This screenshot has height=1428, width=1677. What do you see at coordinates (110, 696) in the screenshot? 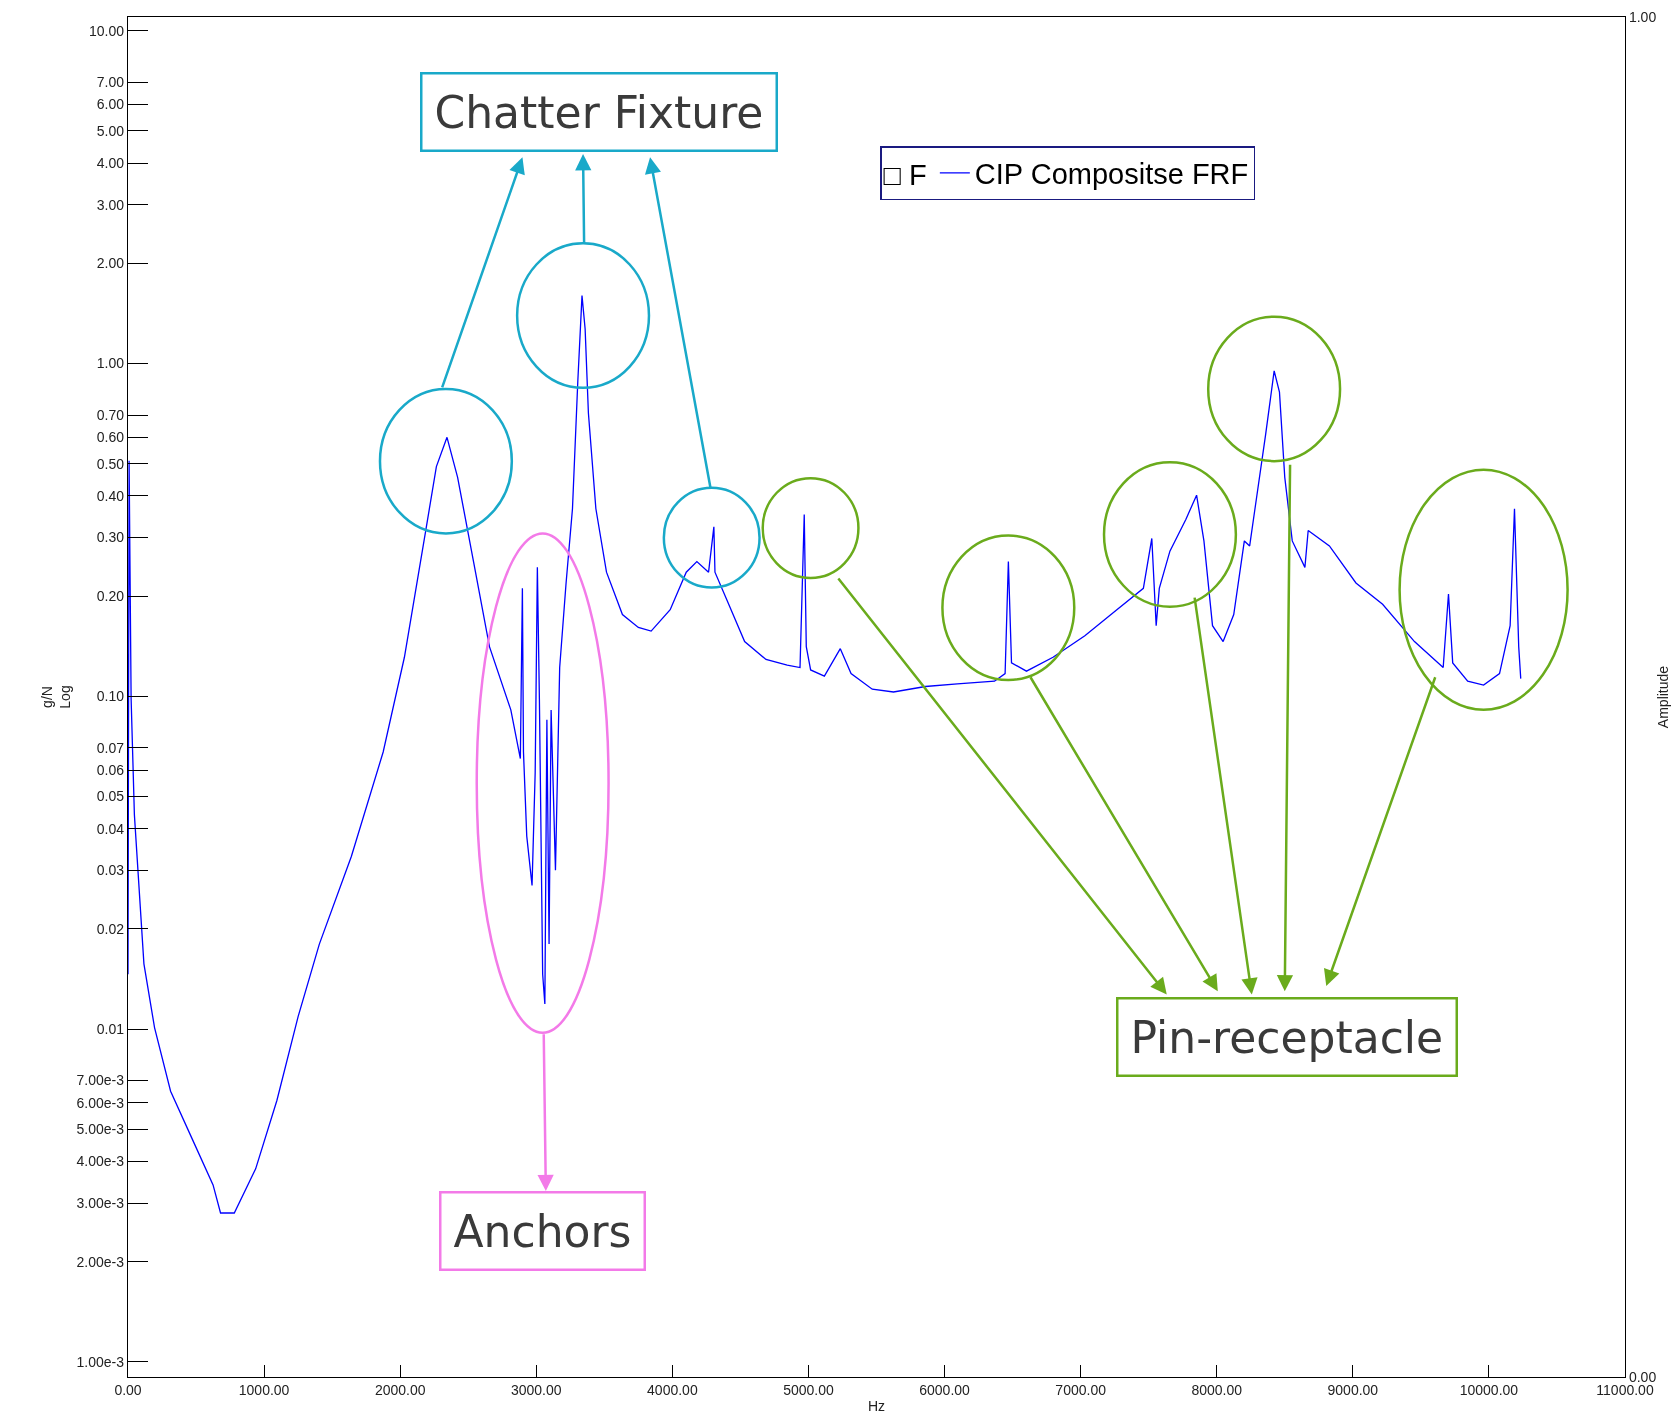
I see `y-tick-label: 0.10` at bounding box center [110, 696].